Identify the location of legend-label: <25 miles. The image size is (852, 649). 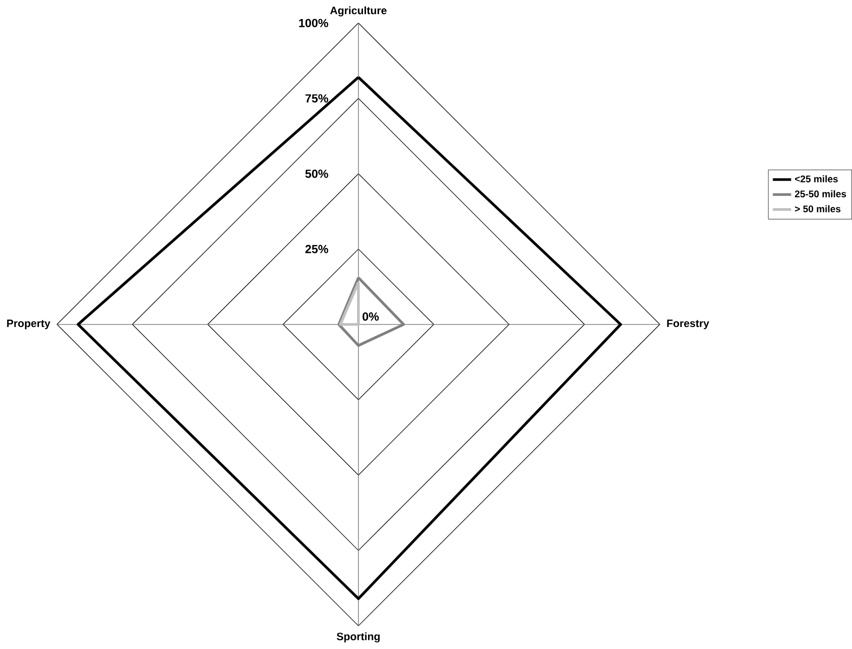
(816, 178).